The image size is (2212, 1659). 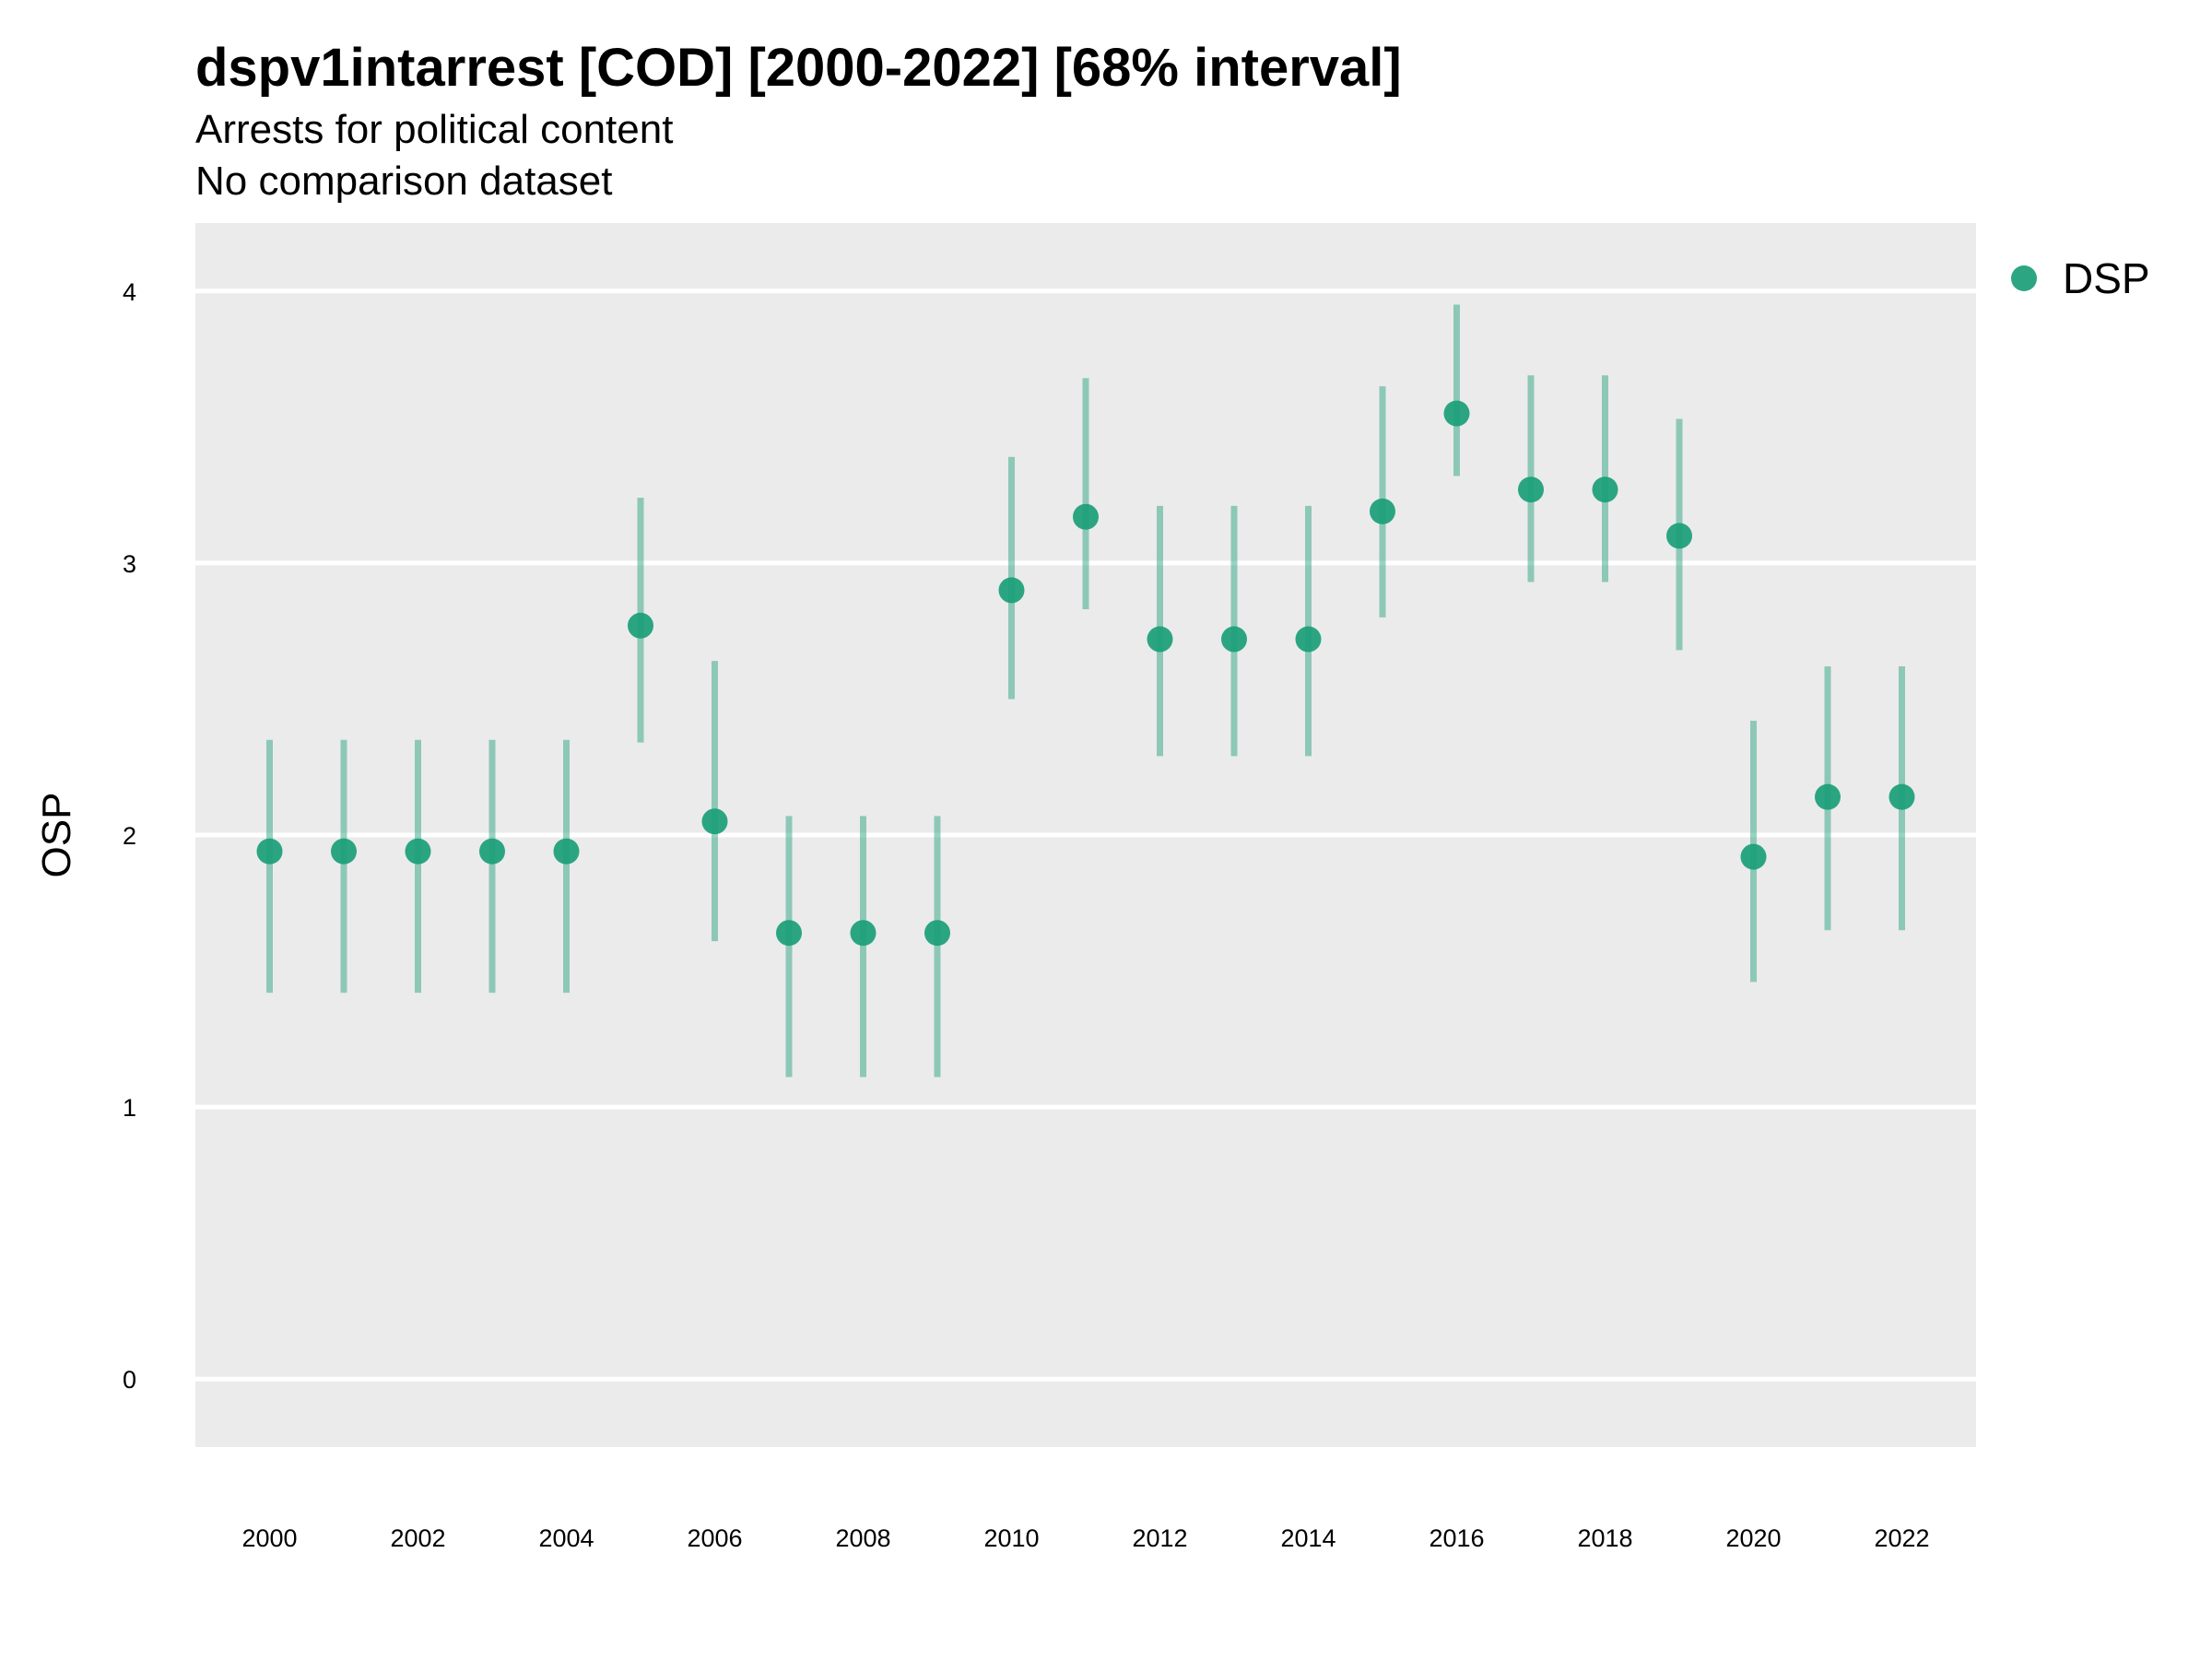 What do you see at coordinates (640, 625) in the screenshot?
I see `data-point-2005` at bounding box center [640, 625].